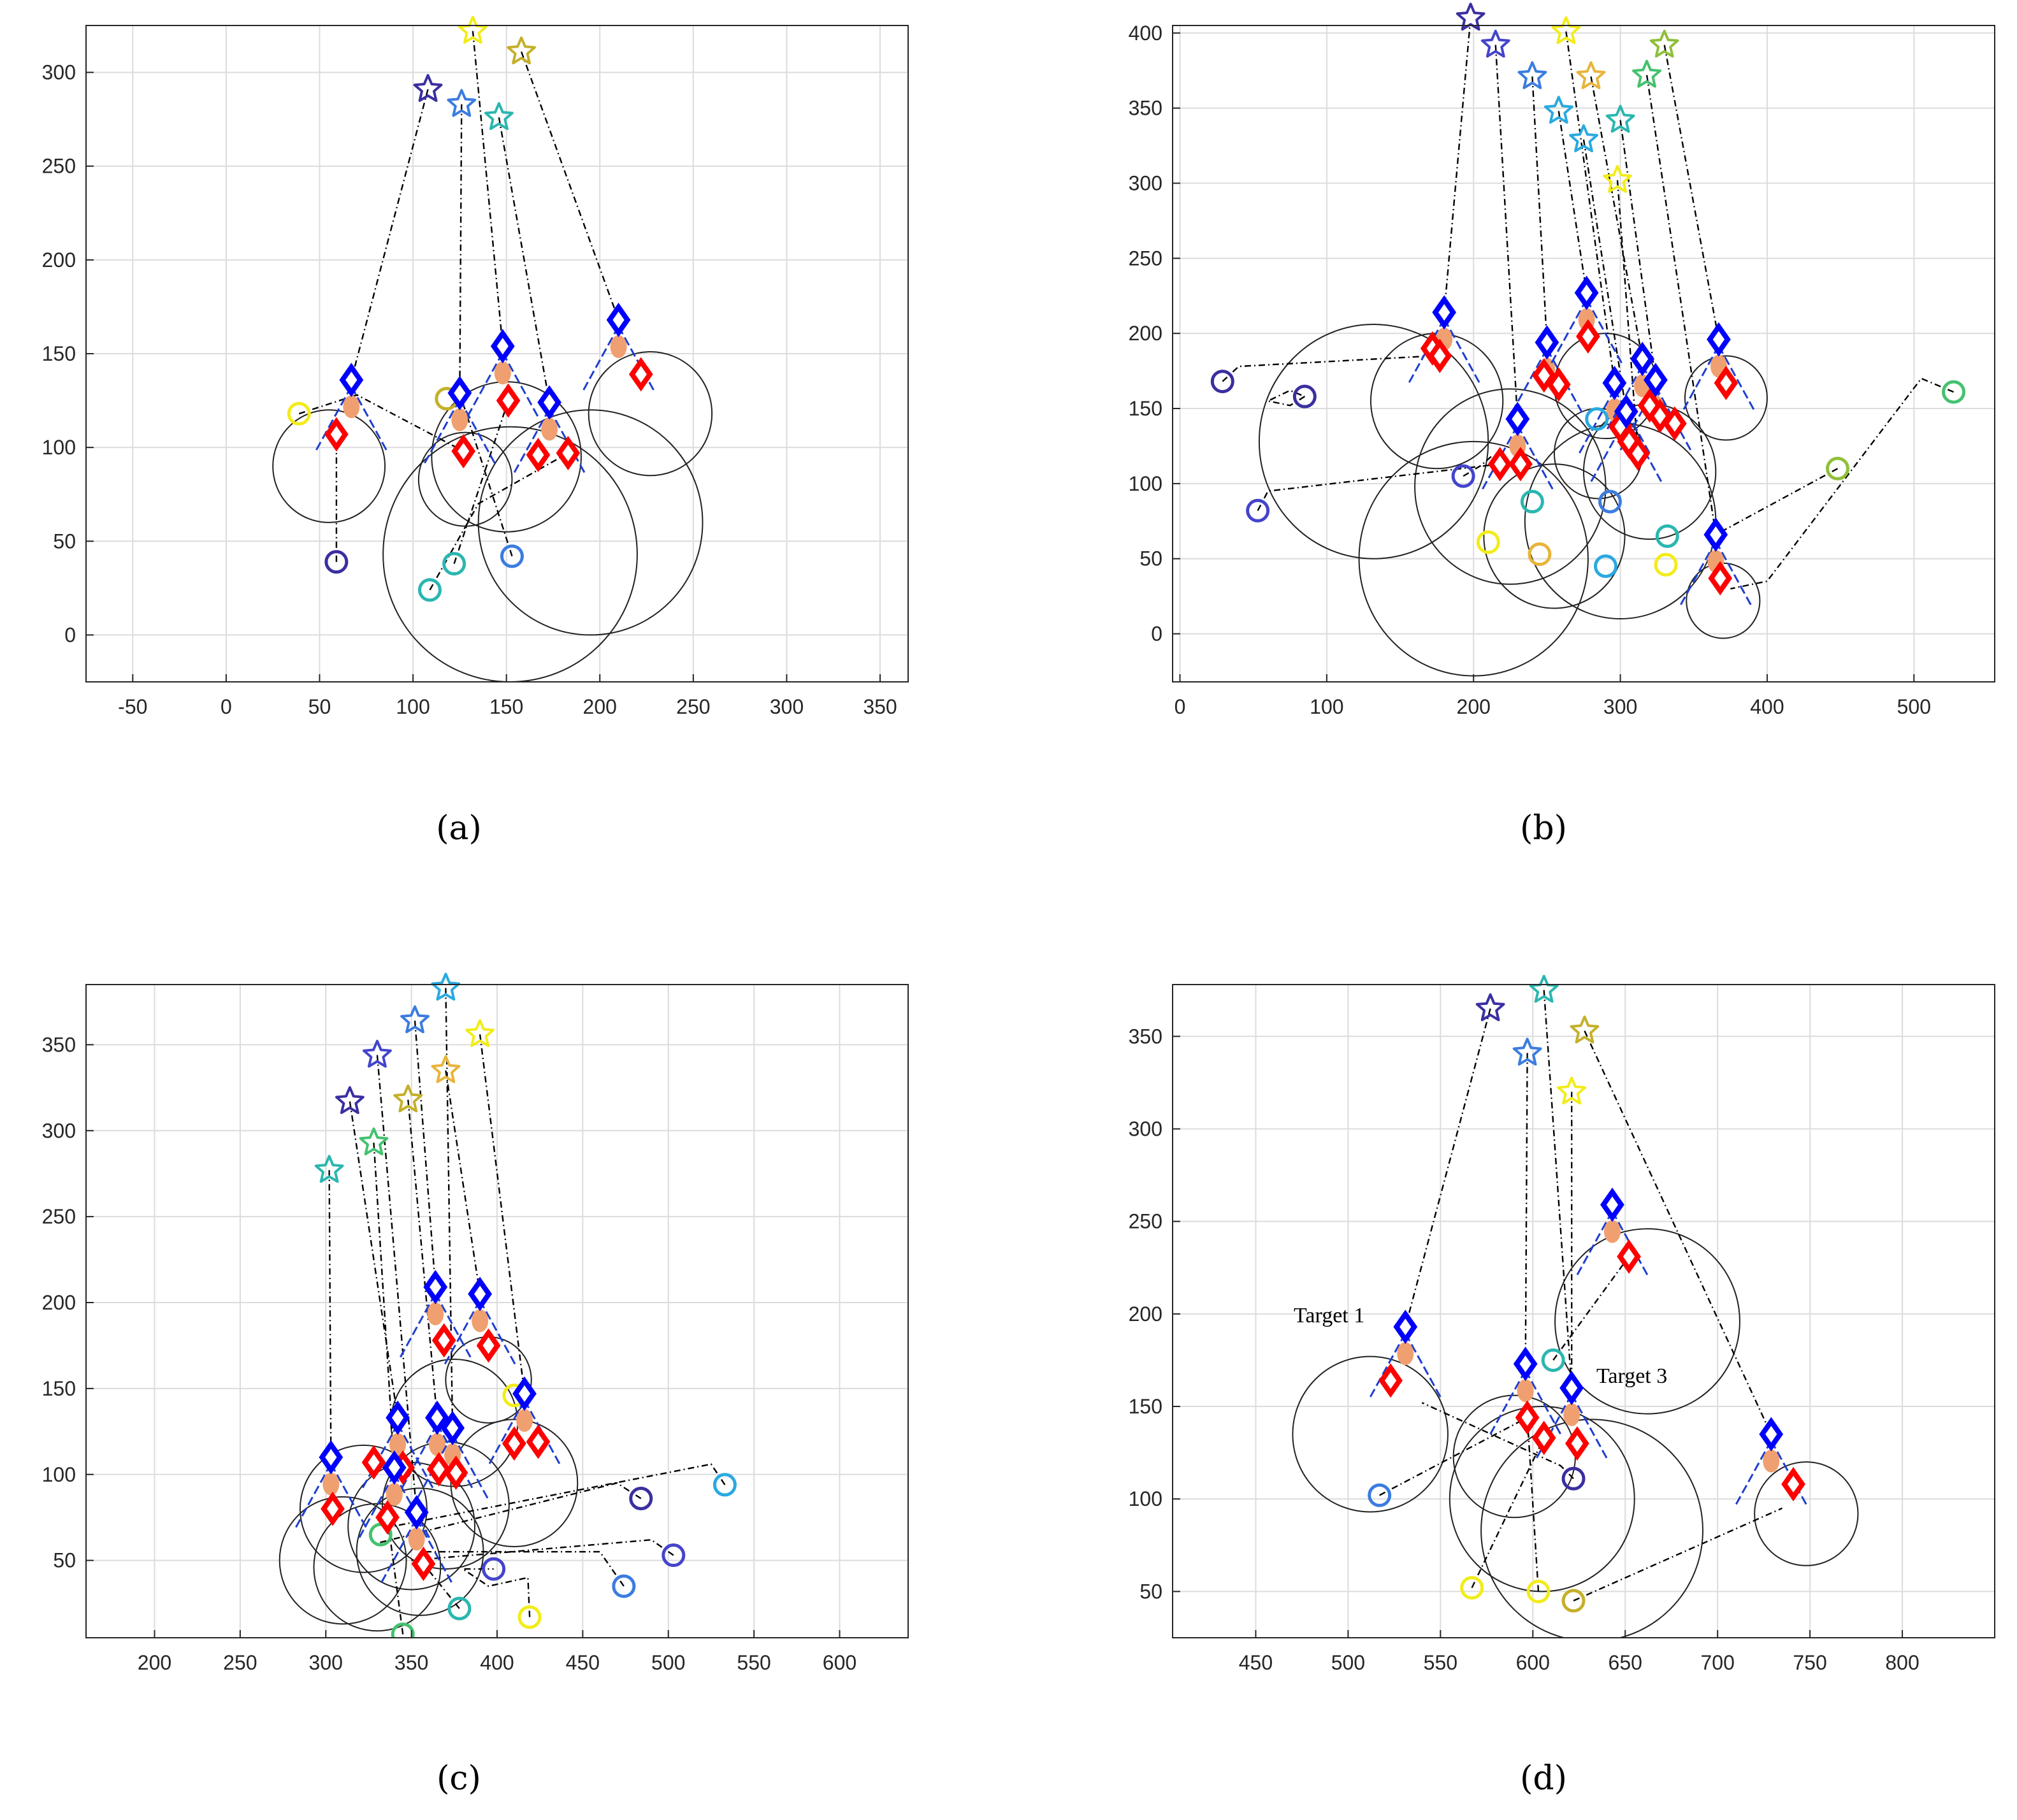 The image size is (2017, 1820). I want to click on y-tick-label: 100, so click(59, 447).